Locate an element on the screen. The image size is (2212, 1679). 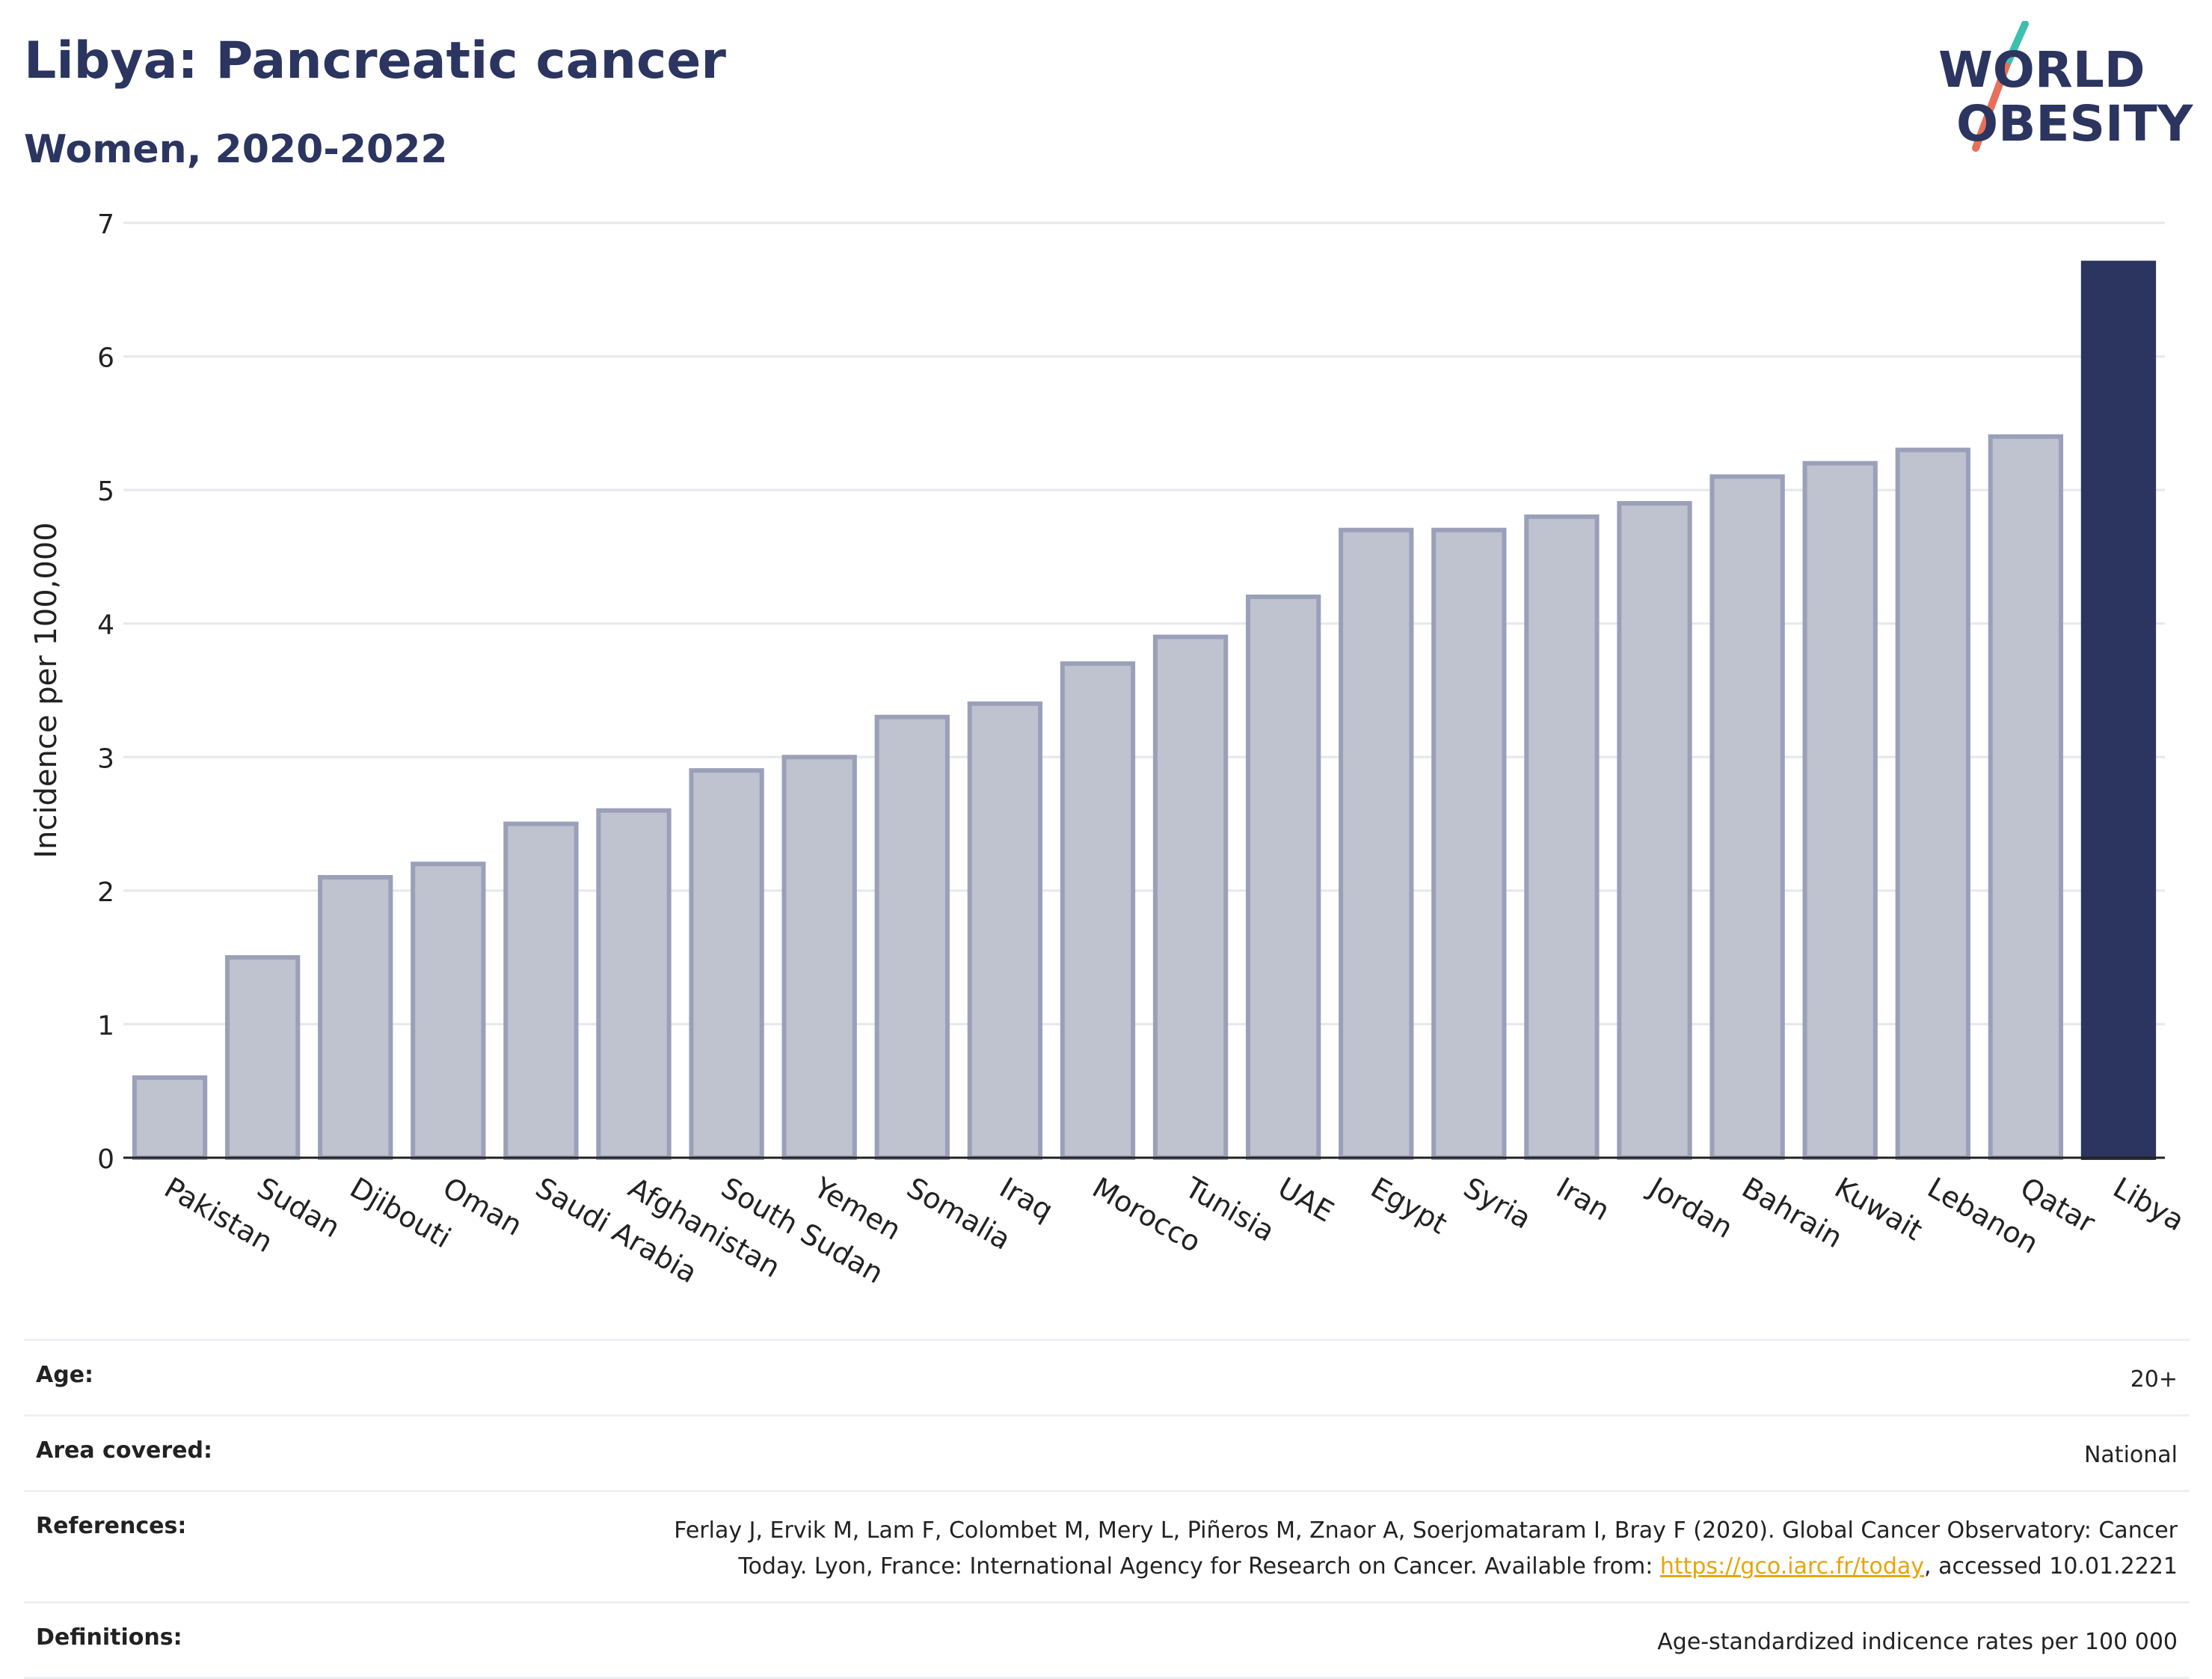
bar-pakistan is located at coordinates (170, 1118).